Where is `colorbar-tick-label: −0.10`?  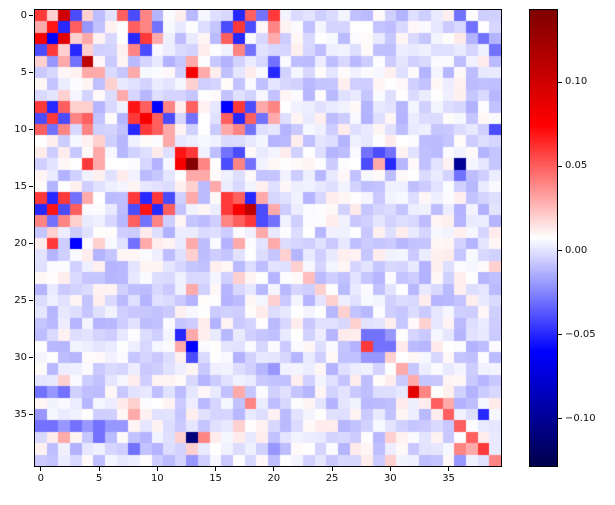
colorbar-tick-label: −0.10 is located at coordinates (580, 418).